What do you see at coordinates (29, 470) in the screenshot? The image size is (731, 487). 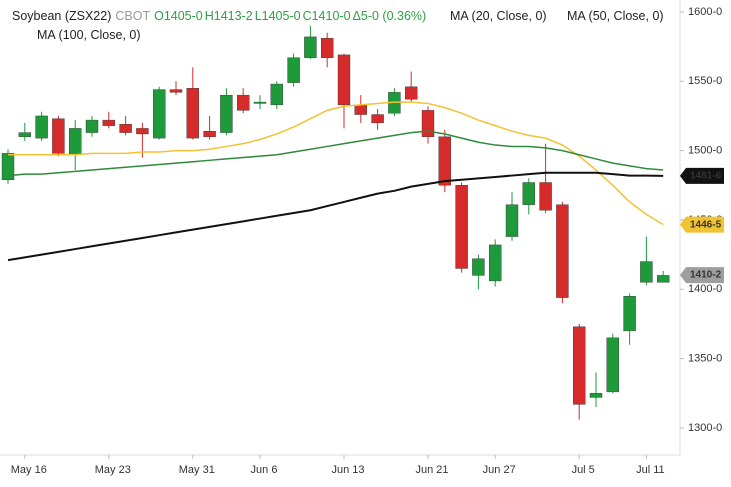 I see `x-tick-label: May 16` at bounding box center [29, 470].